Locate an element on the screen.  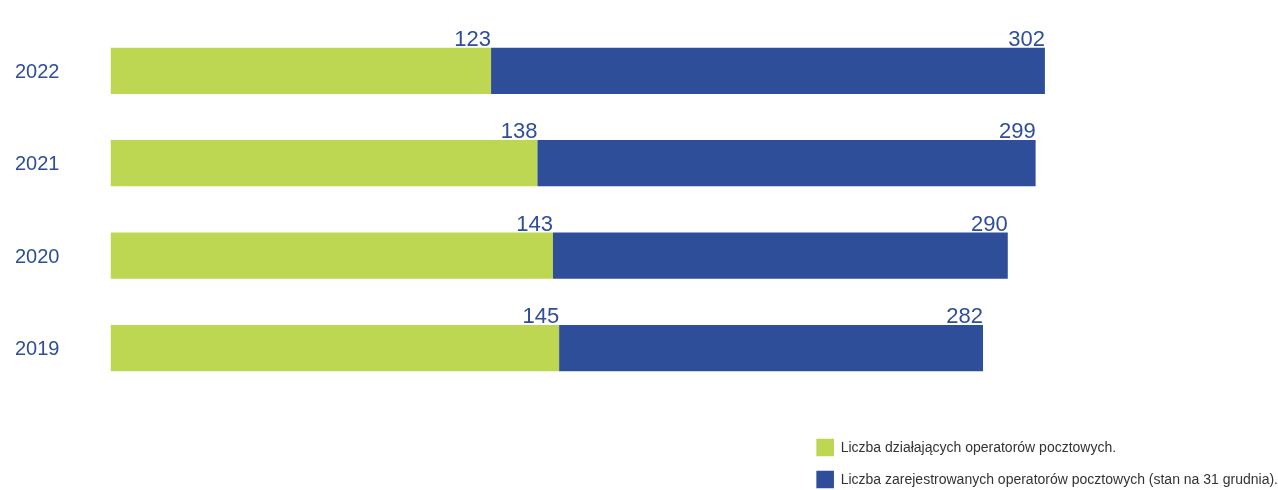
y-tick-label: 2022 is located at coordinates (37, 70).